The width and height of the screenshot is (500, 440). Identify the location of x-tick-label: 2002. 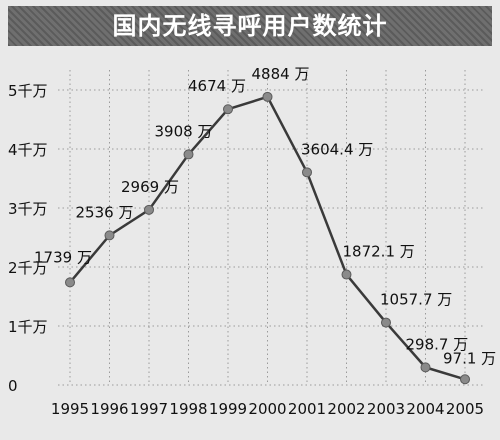
(346, 409).